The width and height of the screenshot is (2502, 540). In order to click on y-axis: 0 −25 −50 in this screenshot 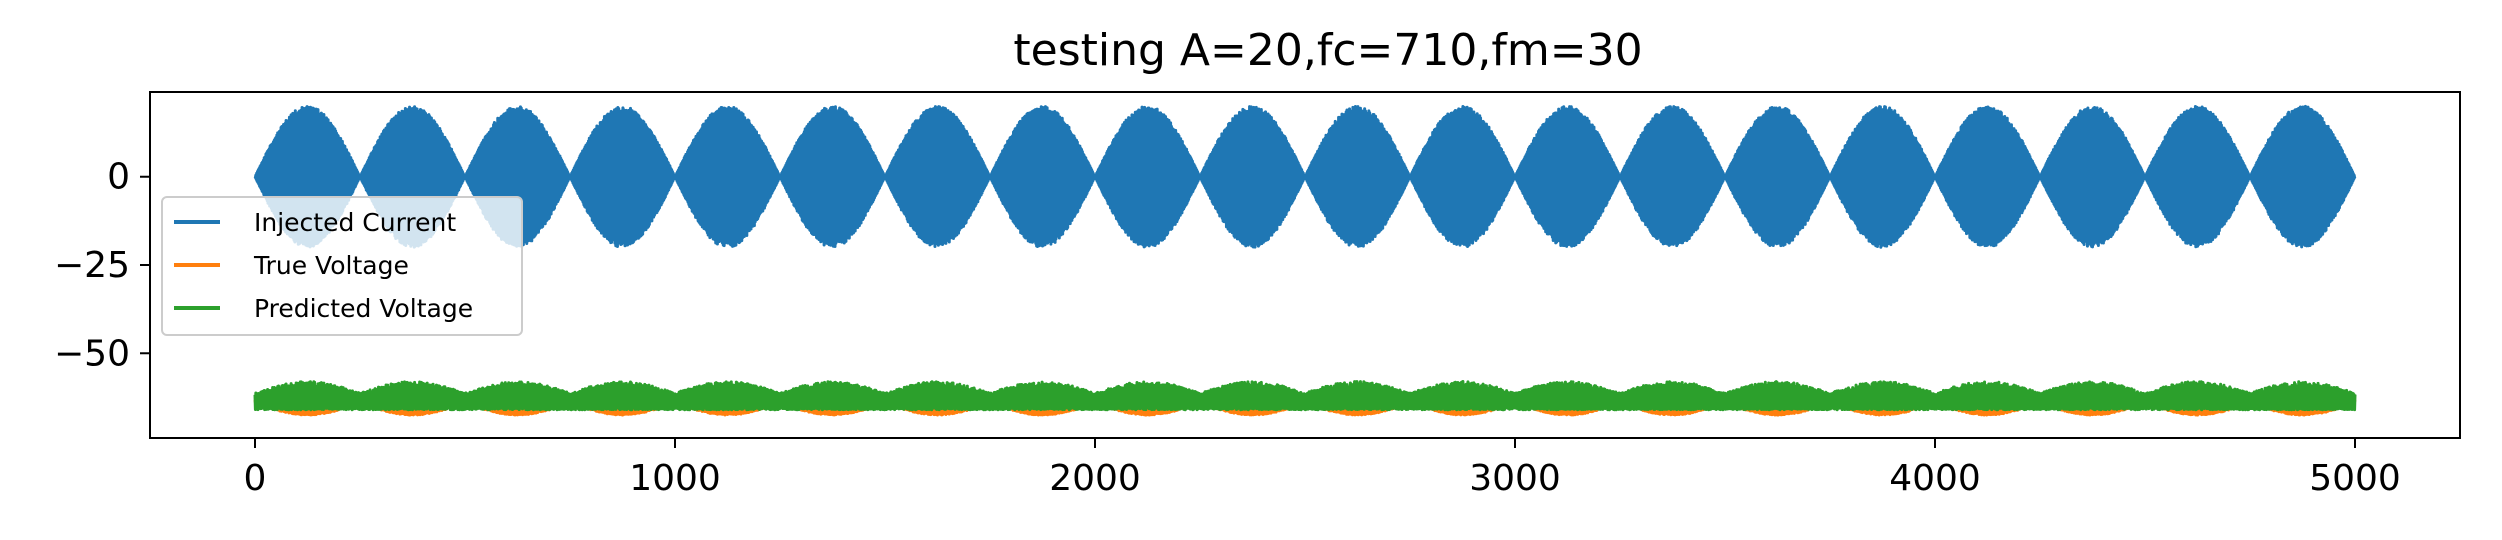, I will do `click(102, 265)`.